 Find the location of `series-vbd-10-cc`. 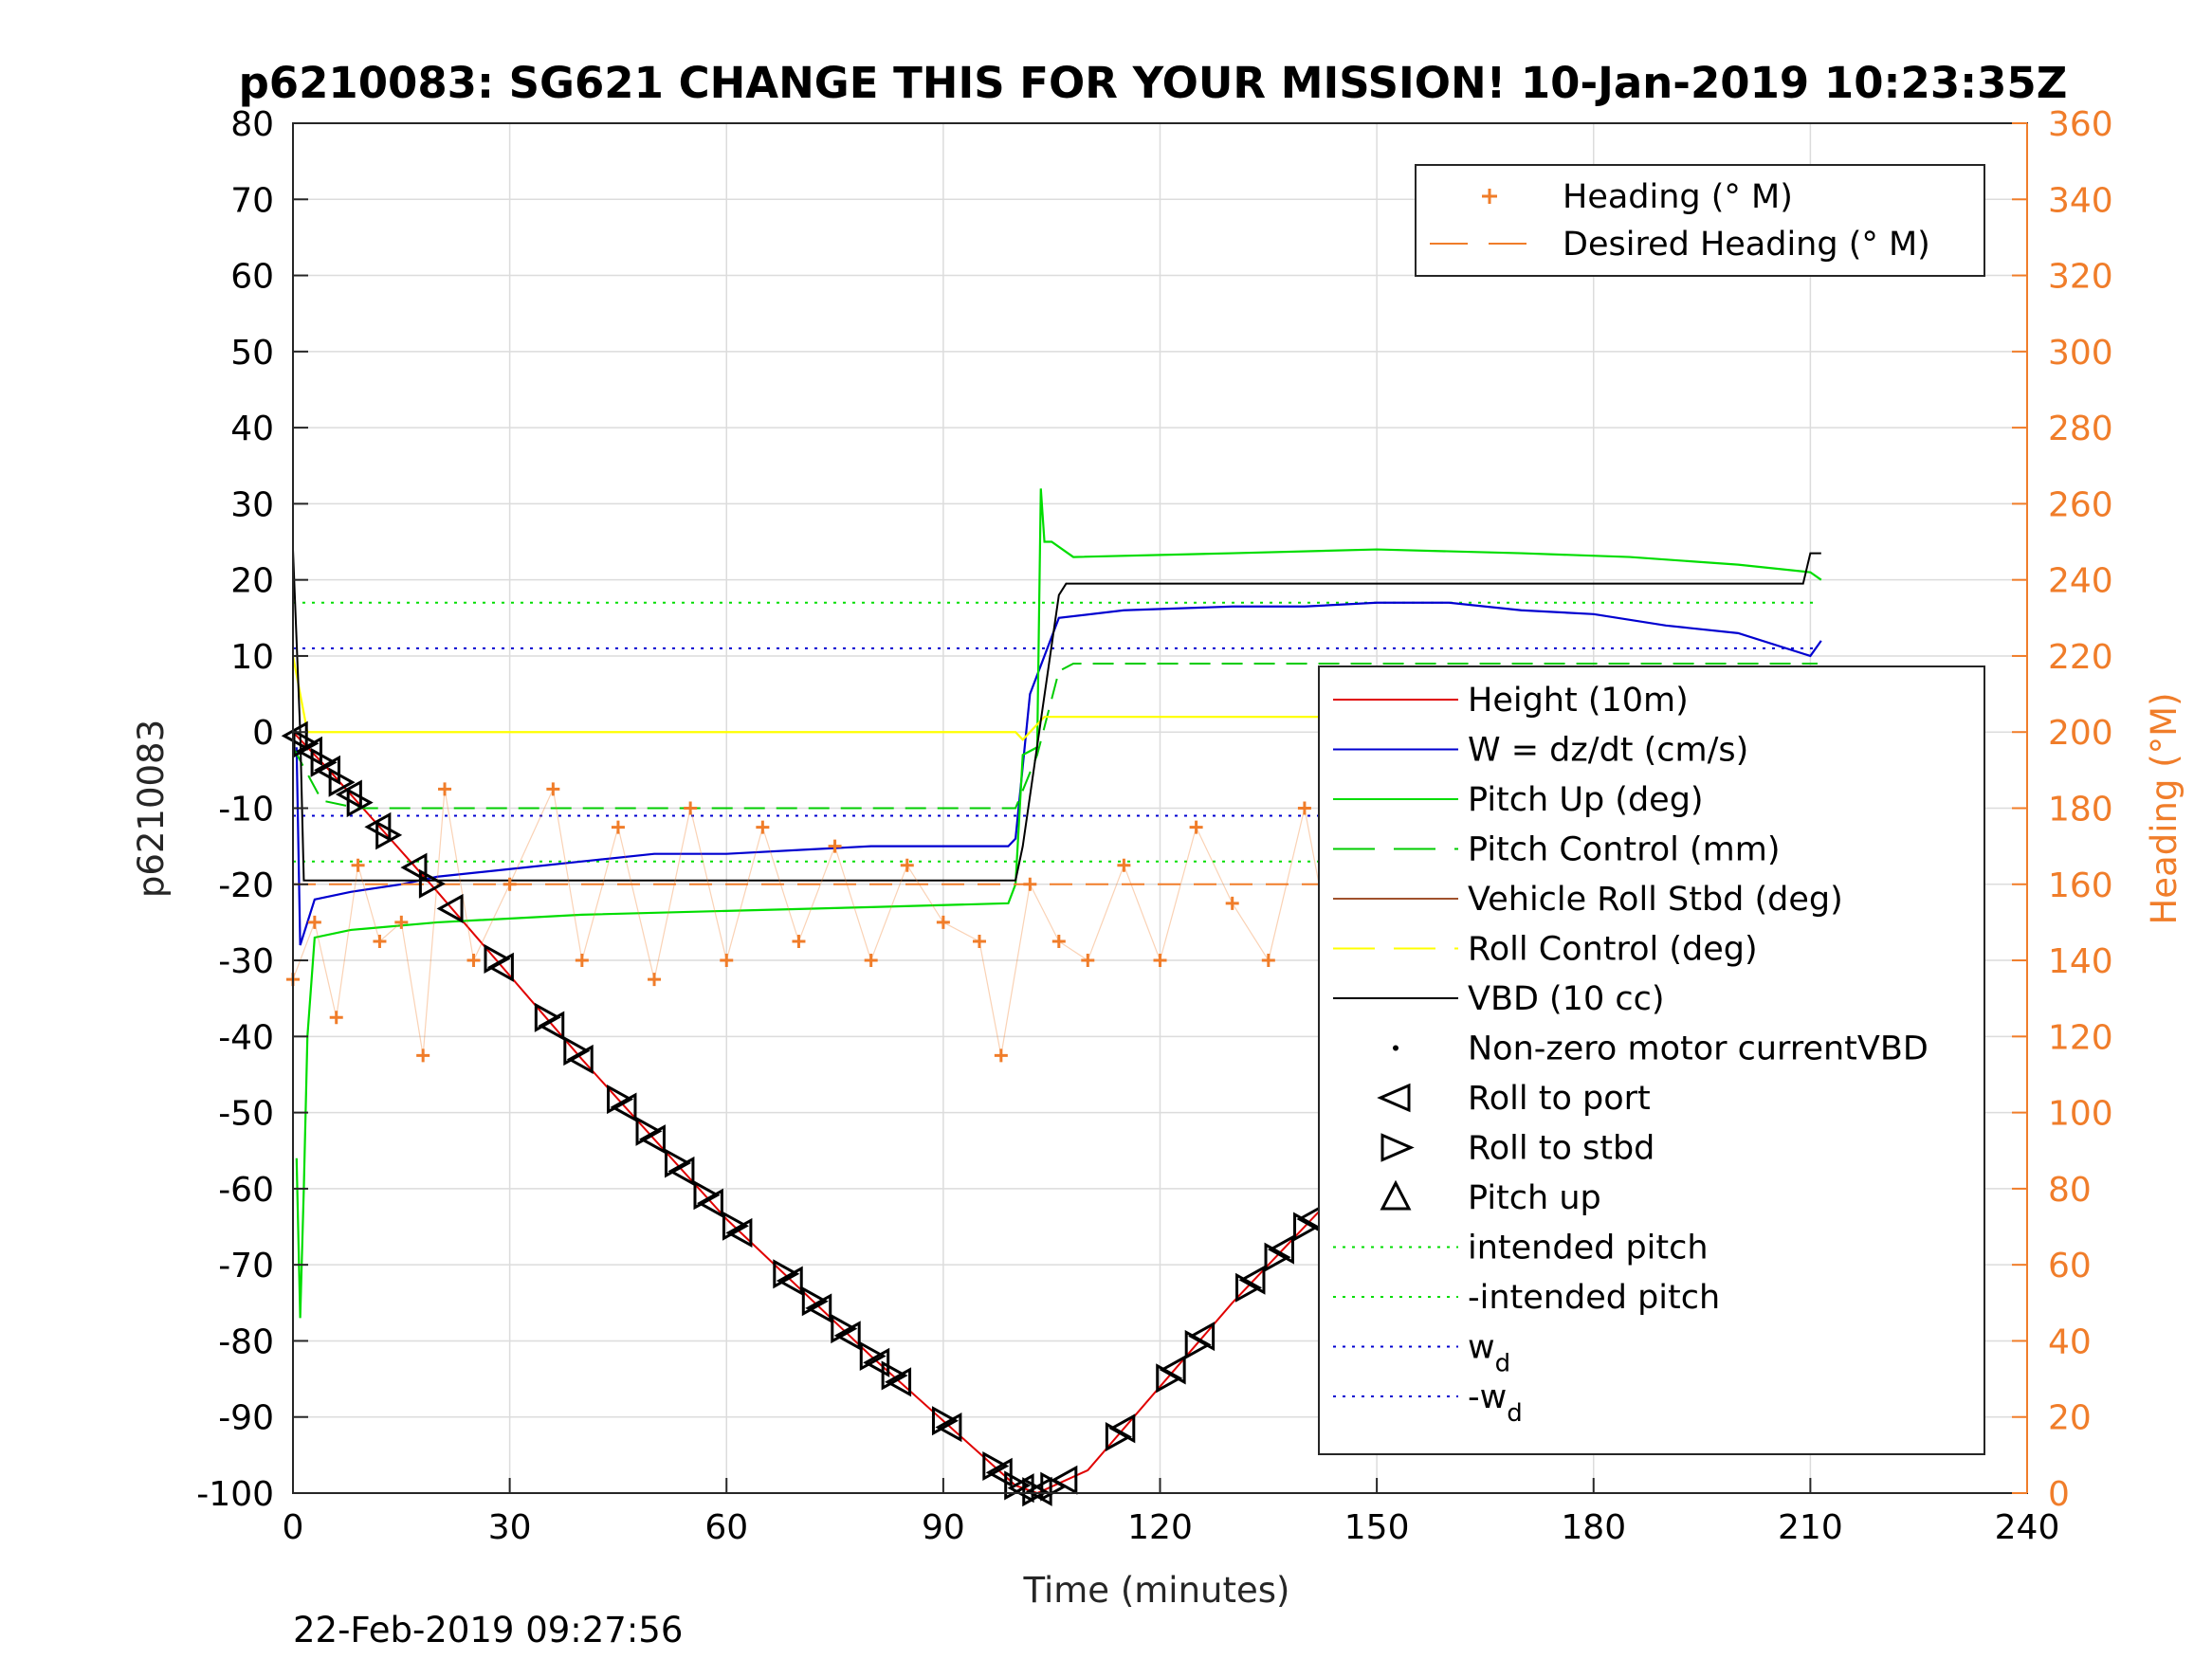

series-vbd-10-cc is located at coordinates (1056, 715).